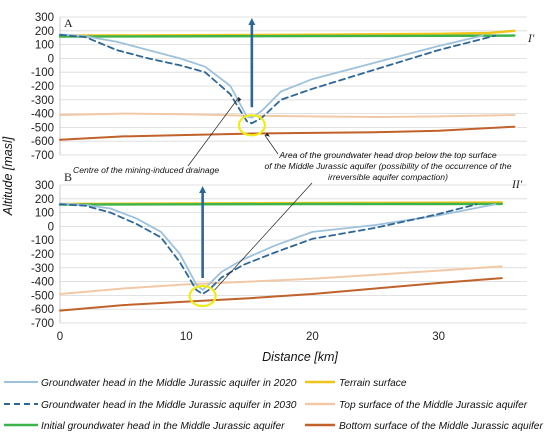  I want to click on panel-a-drainage-arrowhead, so click(252, 21).